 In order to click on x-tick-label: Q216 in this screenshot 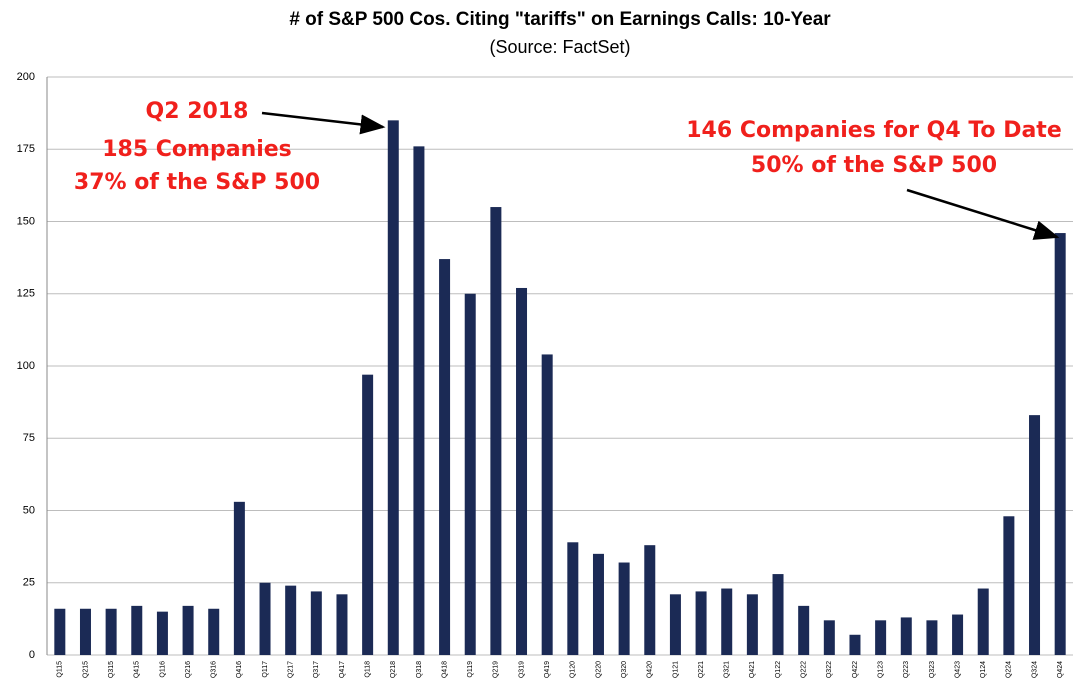, I will do `click(188, 669)`.